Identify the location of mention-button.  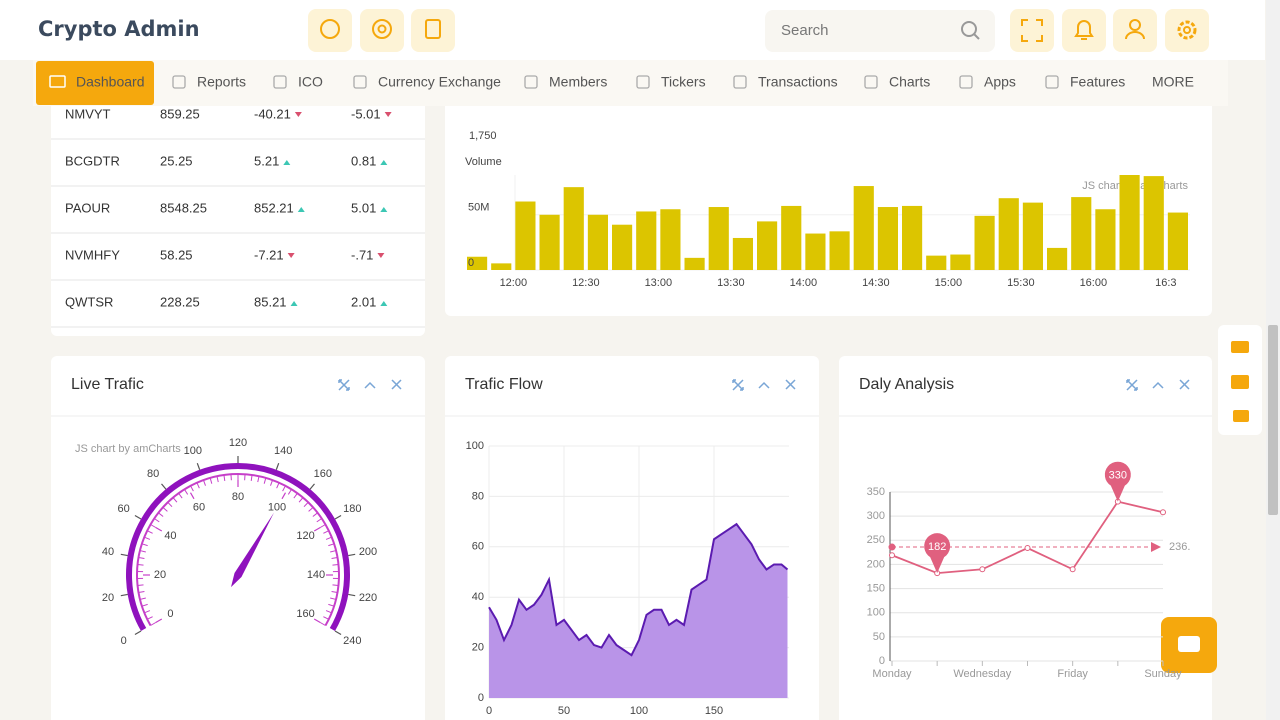
(382, 30).